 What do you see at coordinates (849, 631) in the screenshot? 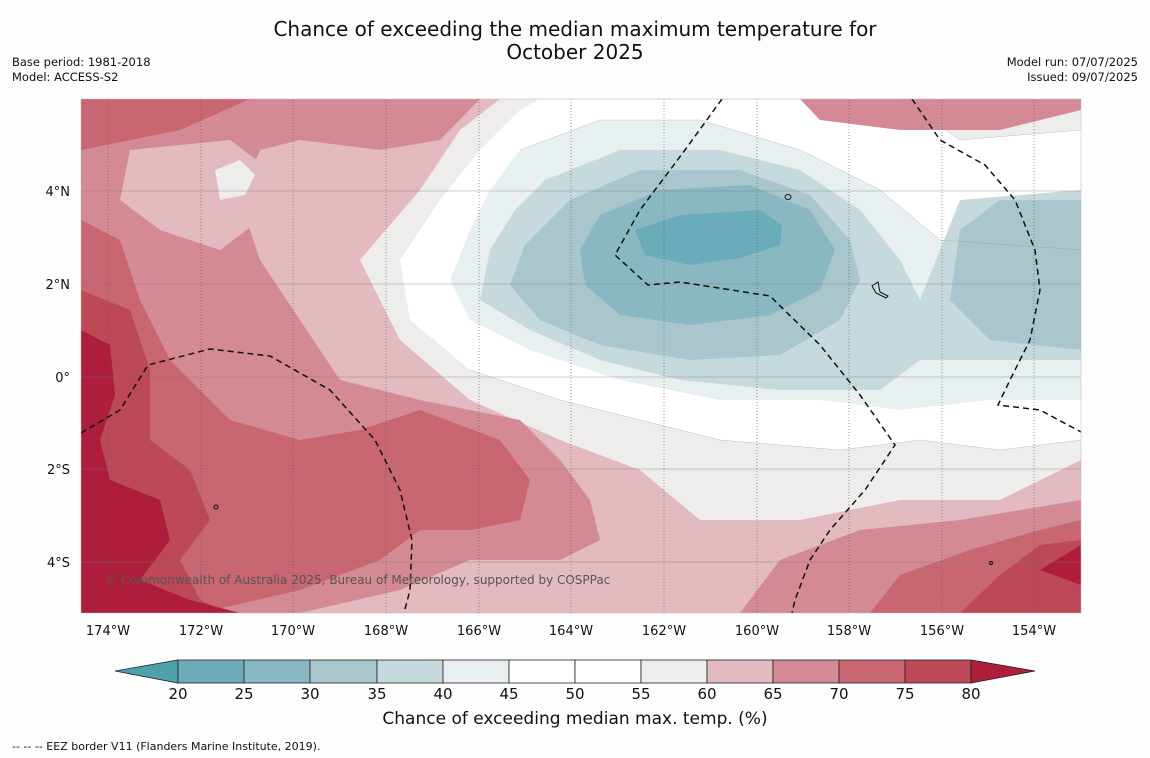
I see `lon-label: 158°W` at bounding box center [849, 631].